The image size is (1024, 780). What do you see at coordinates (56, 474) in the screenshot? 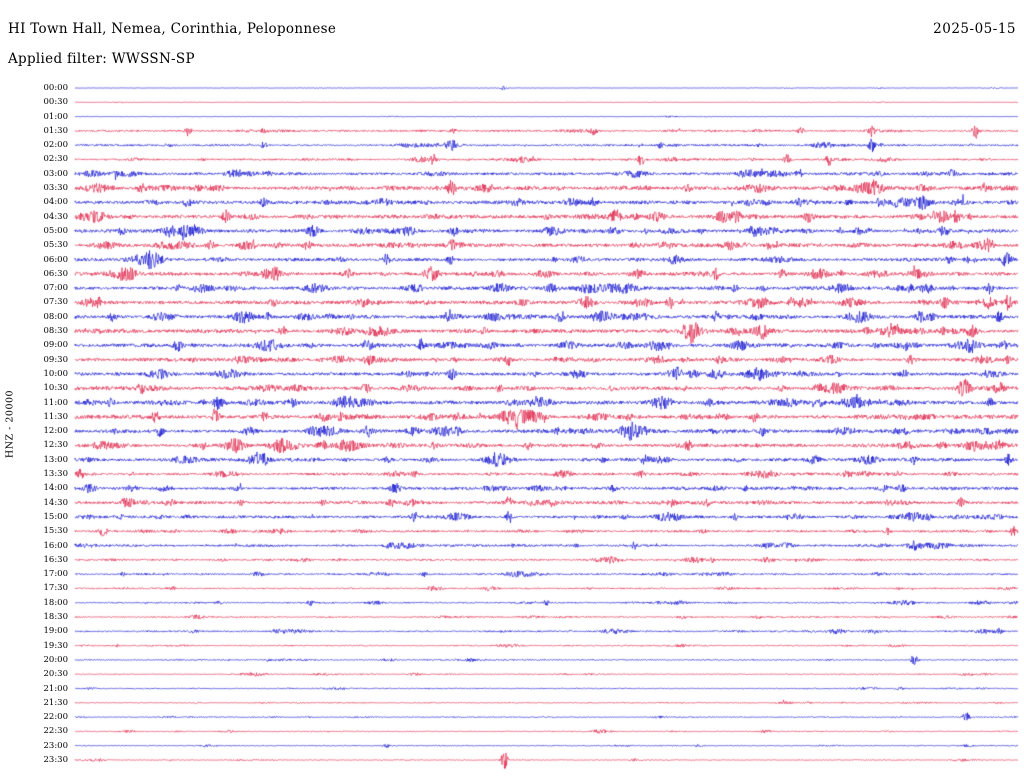
I see `time-label: 13:30` at bounding box center [56, 474].